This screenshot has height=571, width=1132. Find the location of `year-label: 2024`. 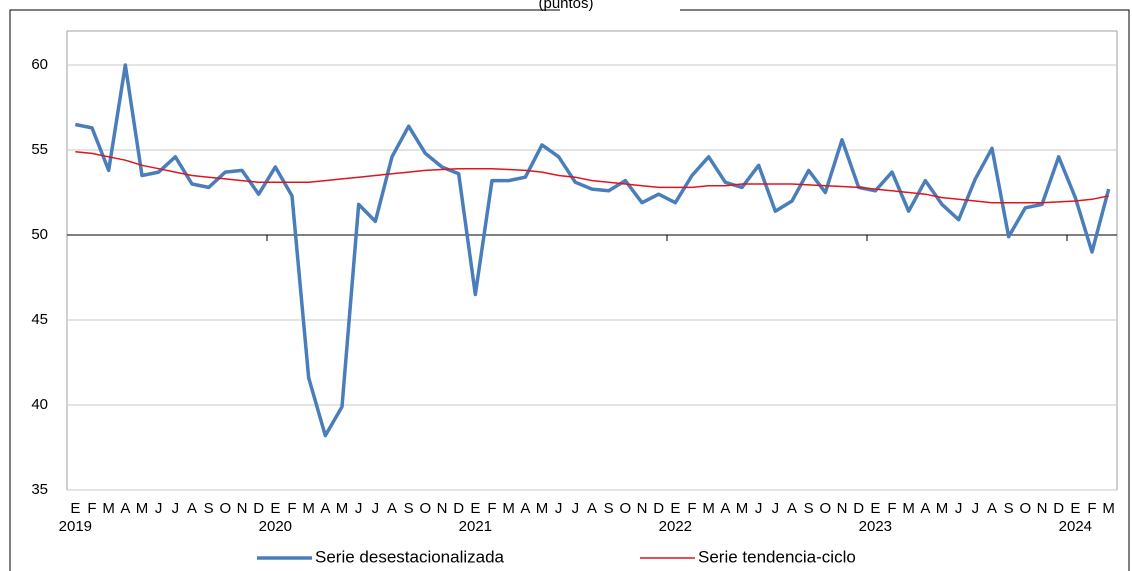

year-label: 2024 is located at coordinates (1075, 526).